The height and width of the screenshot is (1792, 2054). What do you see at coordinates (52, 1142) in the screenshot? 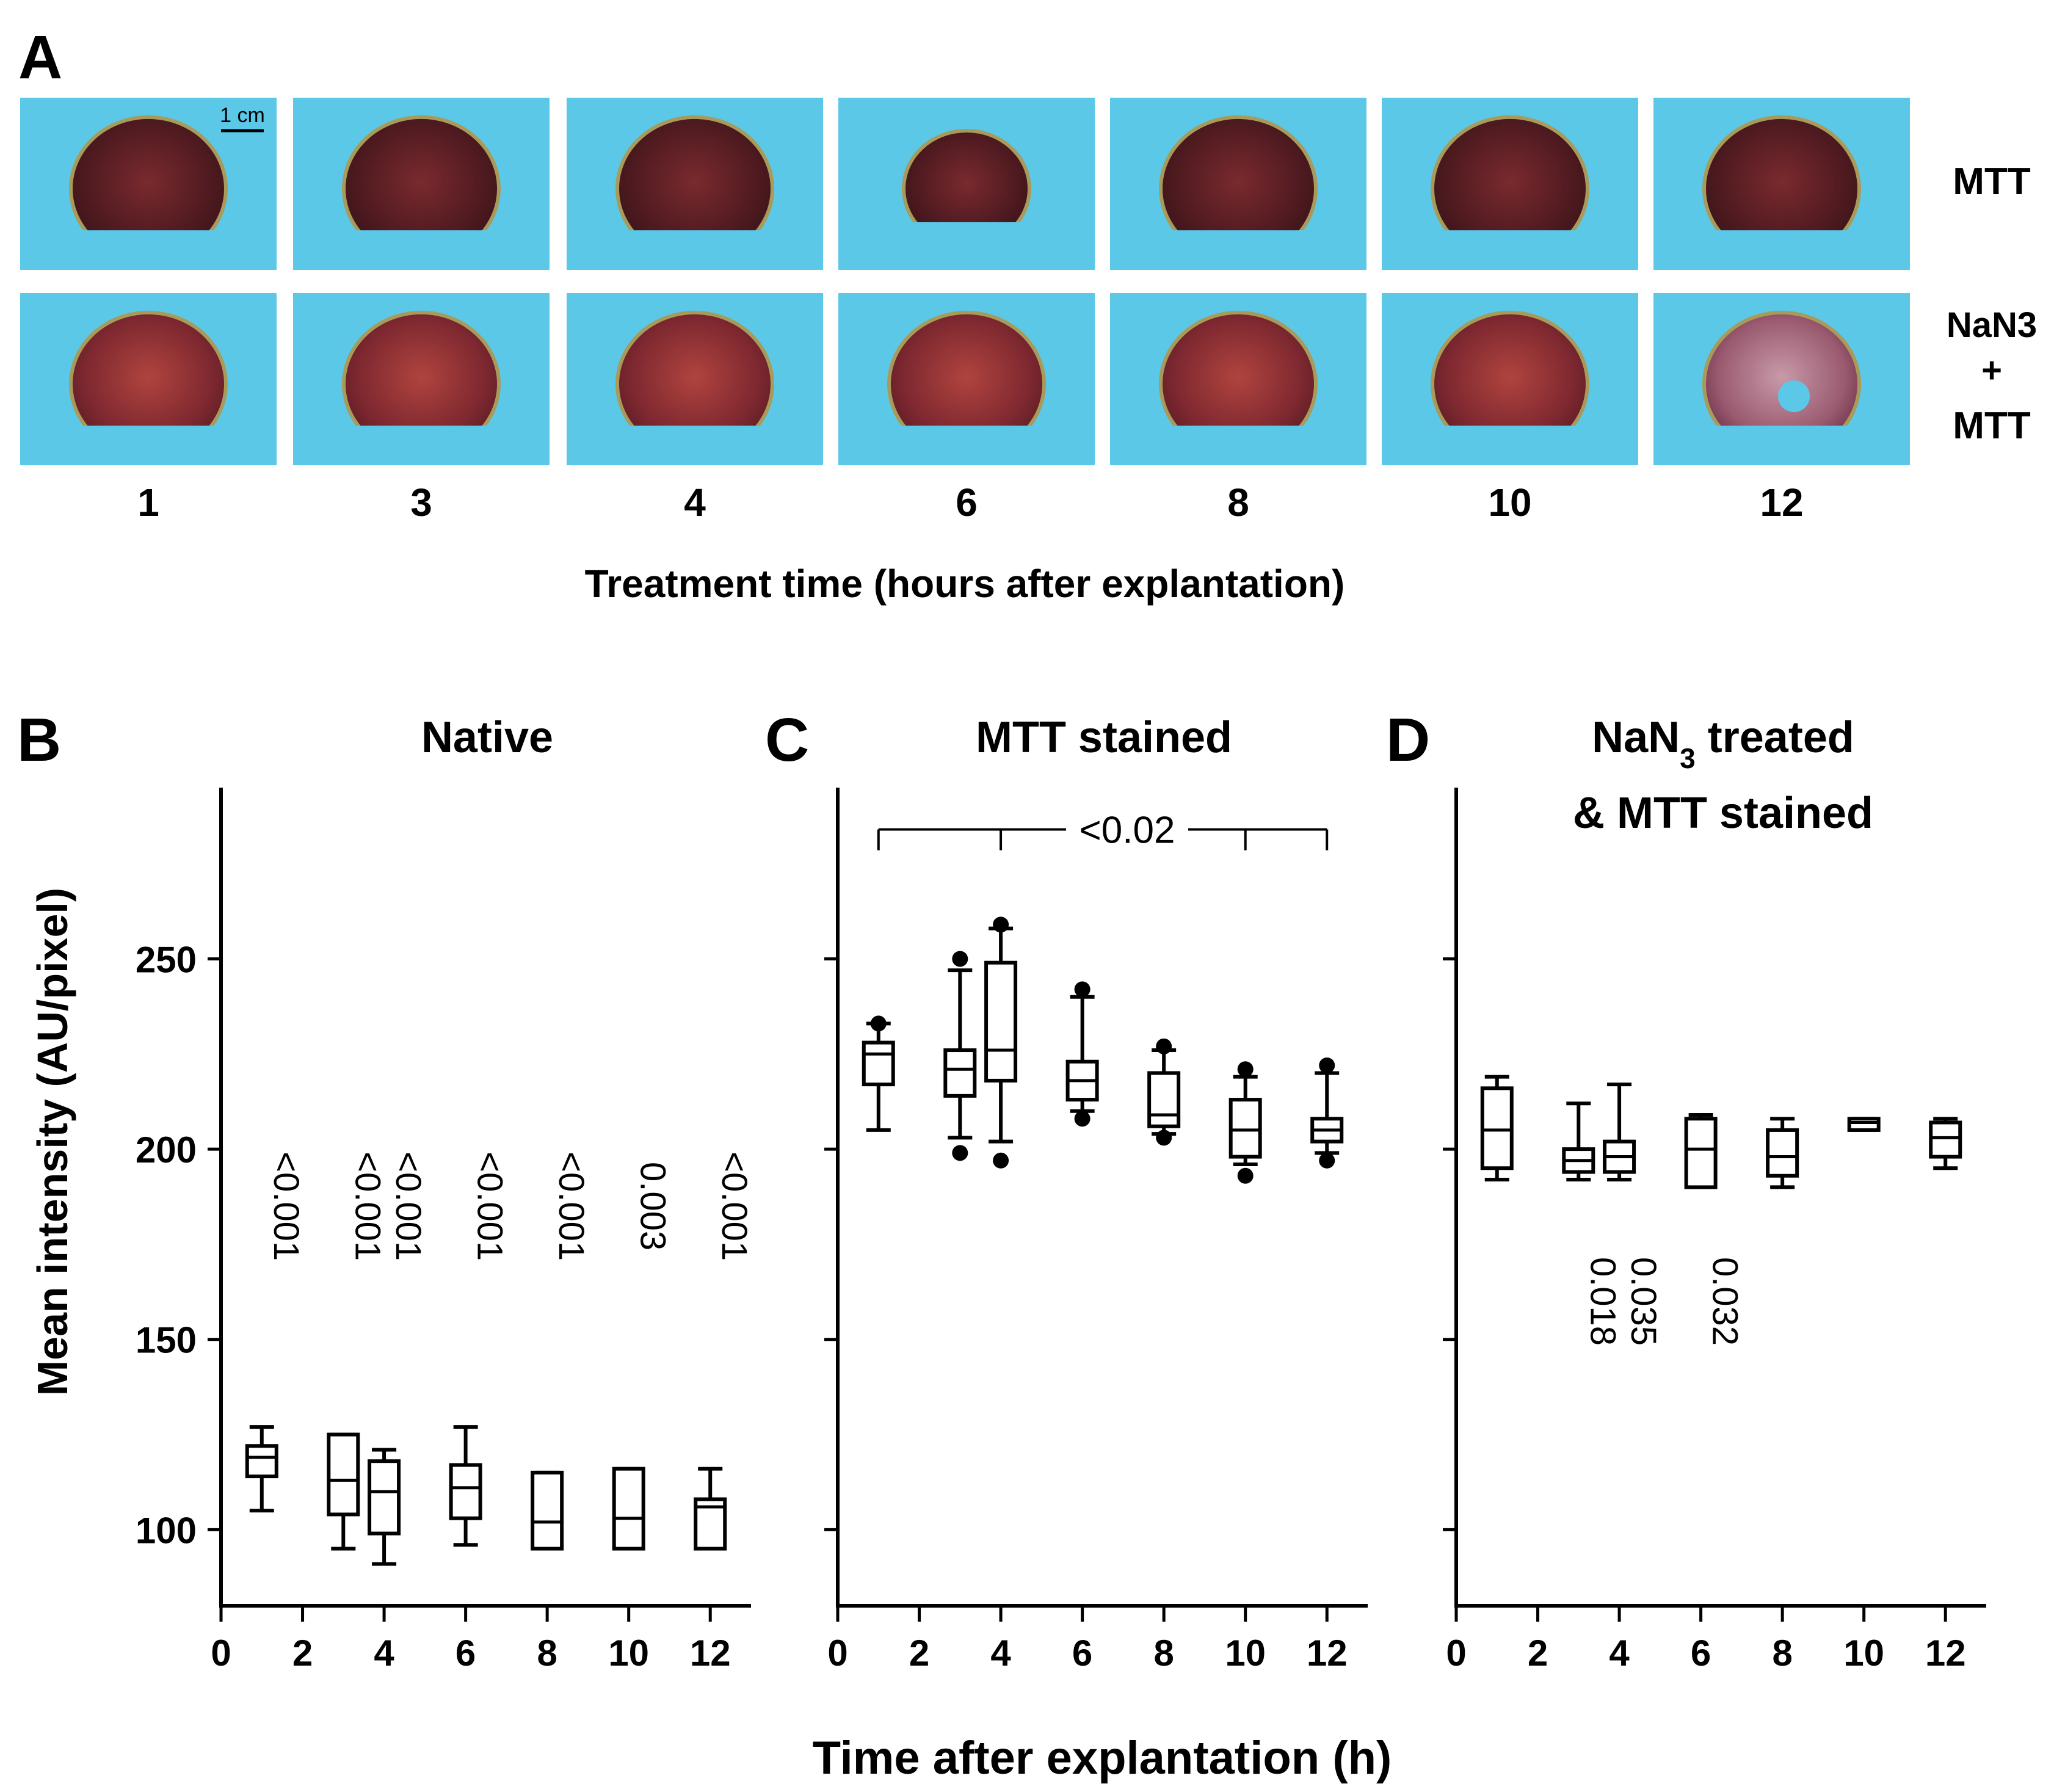
I see `y-axis-title: Mean intensity (AU/pixel)` at bounding box center [52, 1142].